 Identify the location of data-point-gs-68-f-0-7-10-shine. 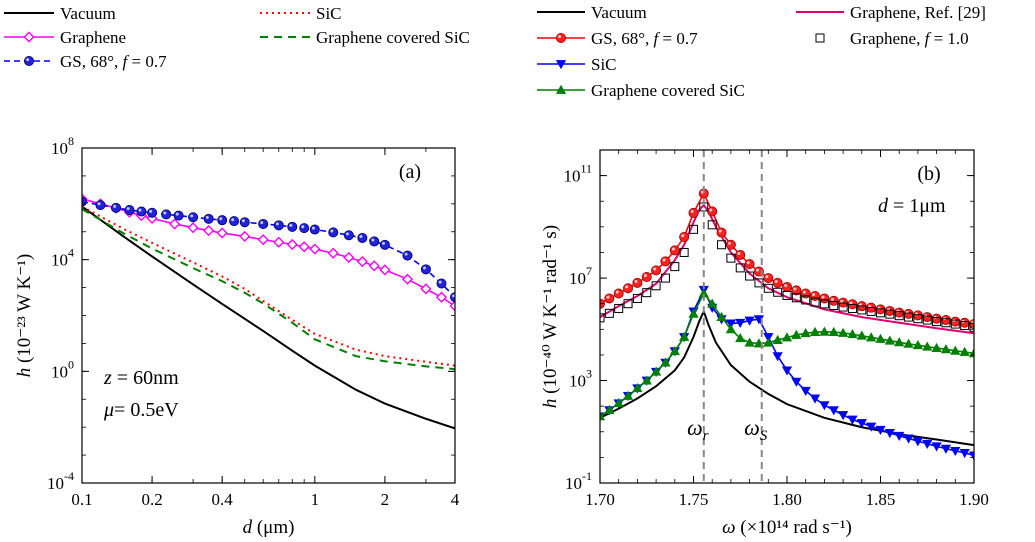
(692, 212).